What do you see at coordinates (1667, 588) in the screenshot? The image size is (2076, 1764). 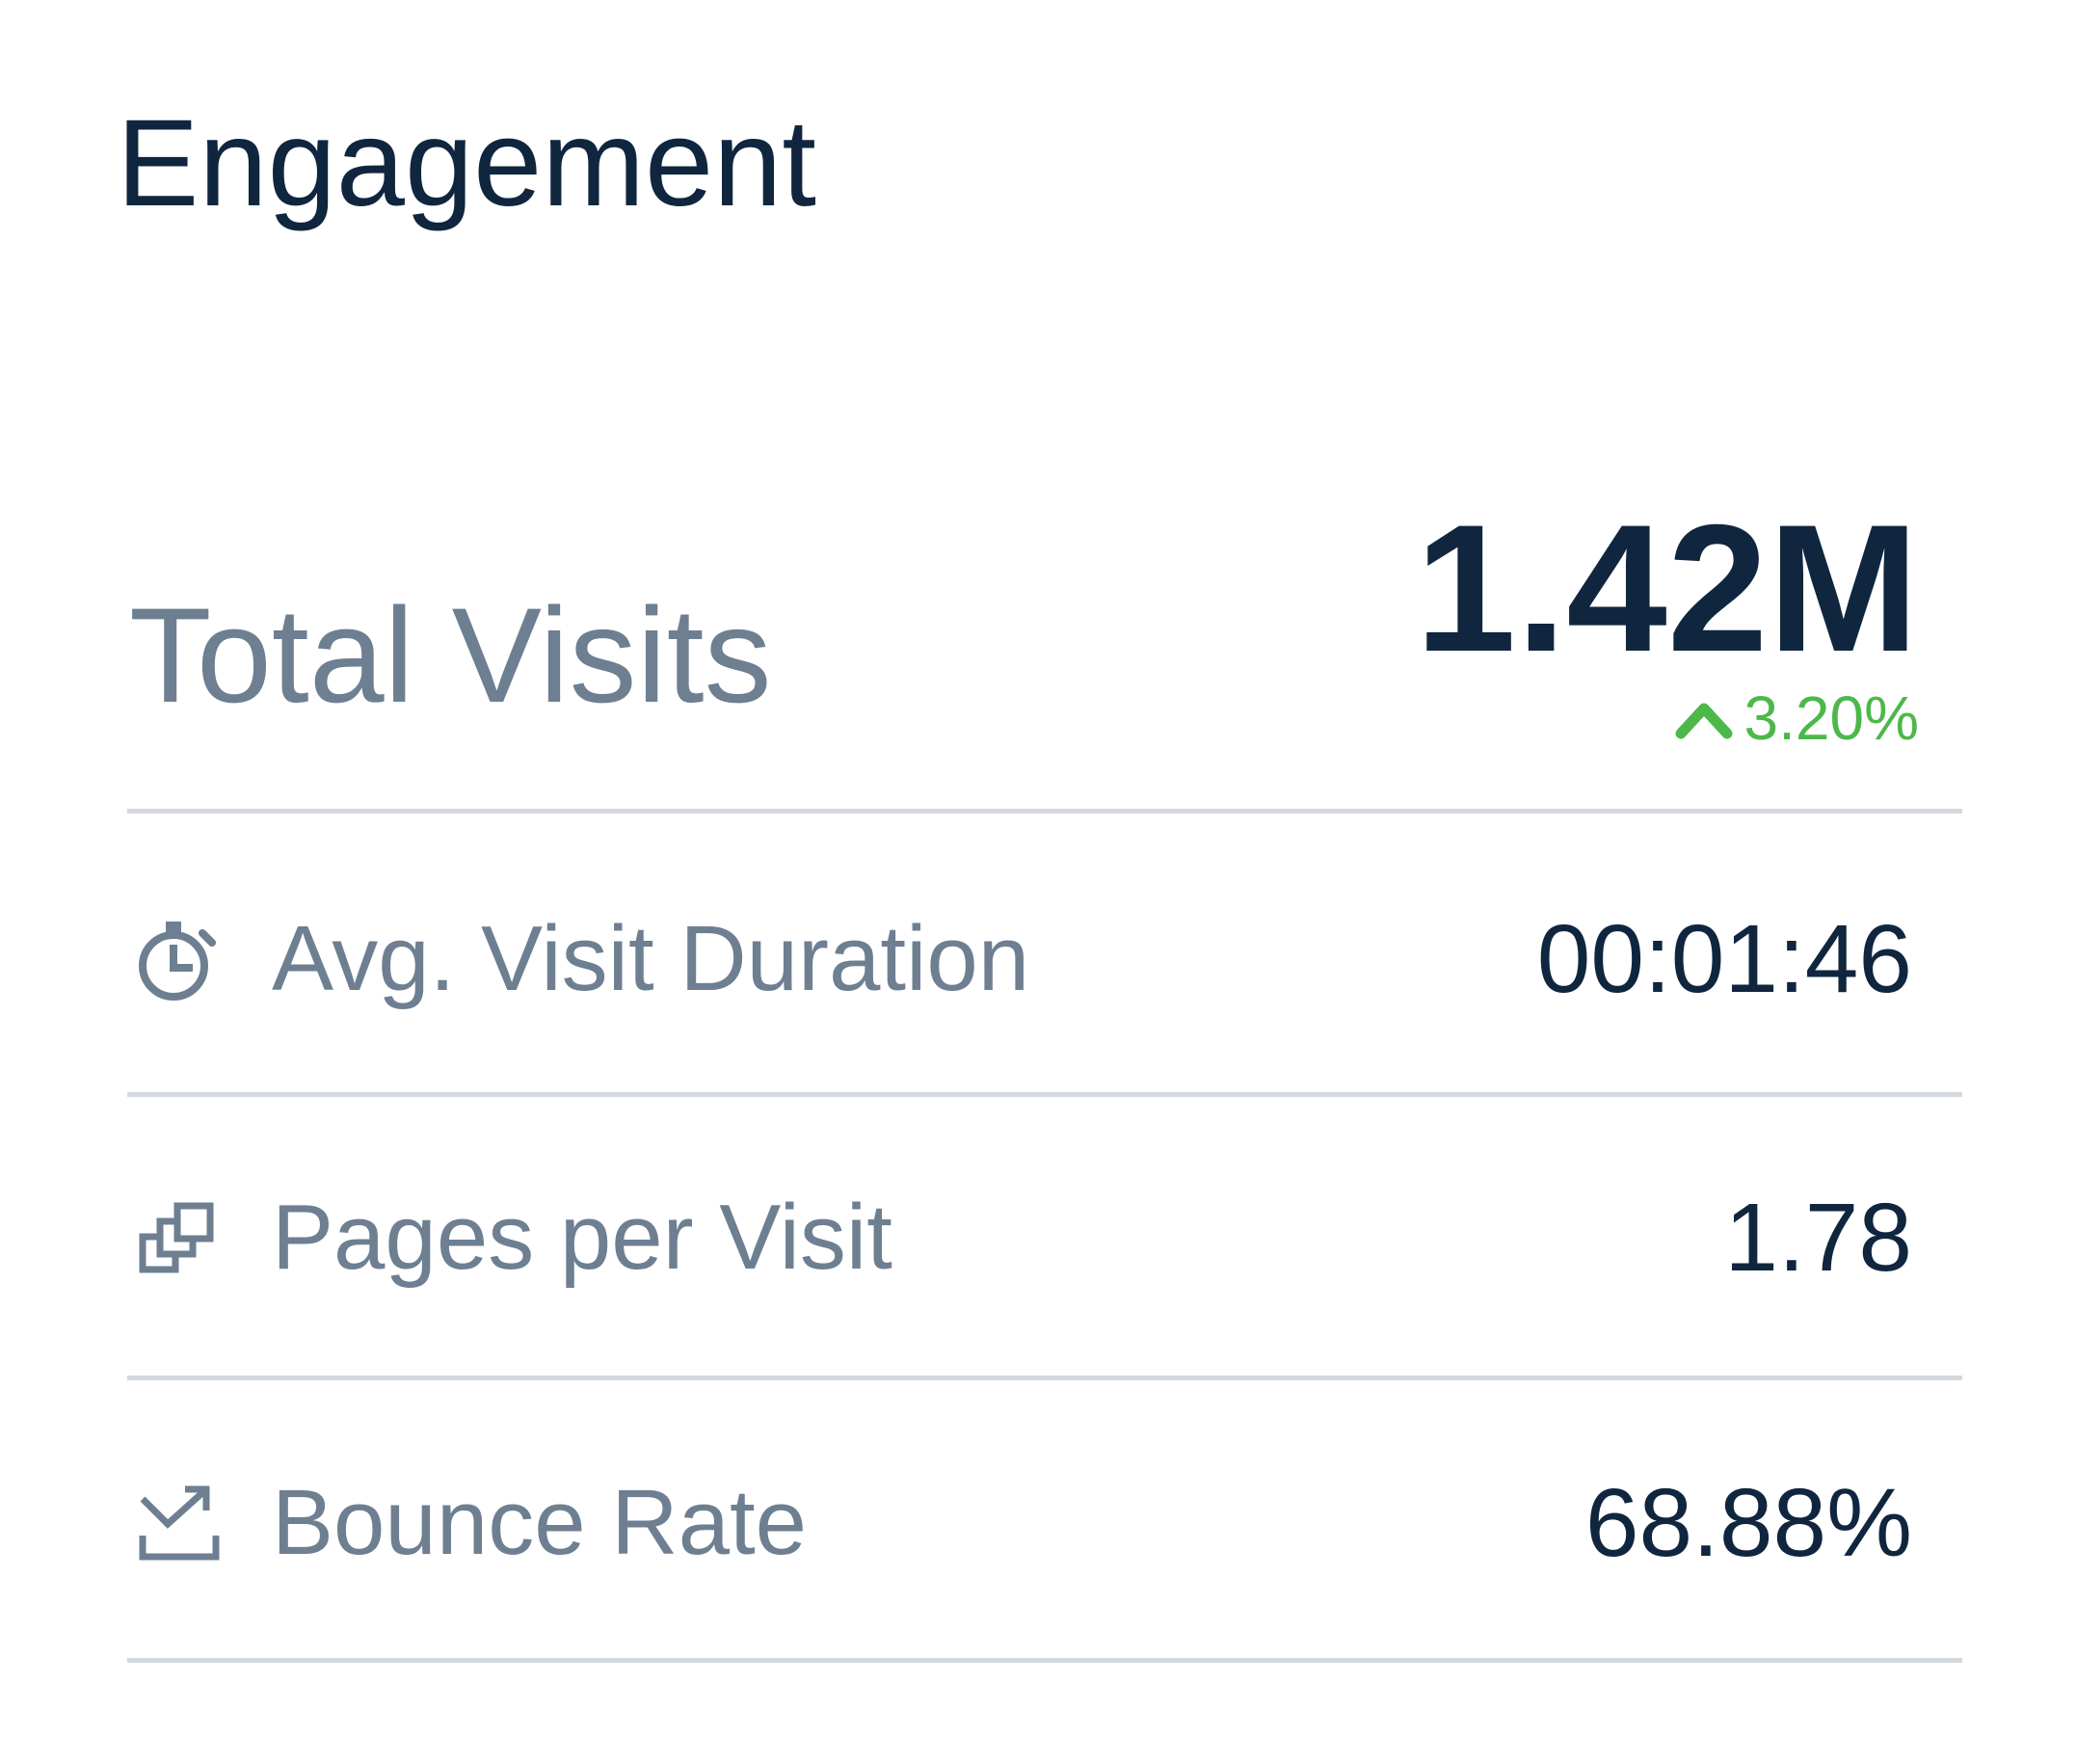 I see `total-visits-value: 1.42M` at bounding box center [1667, 588].